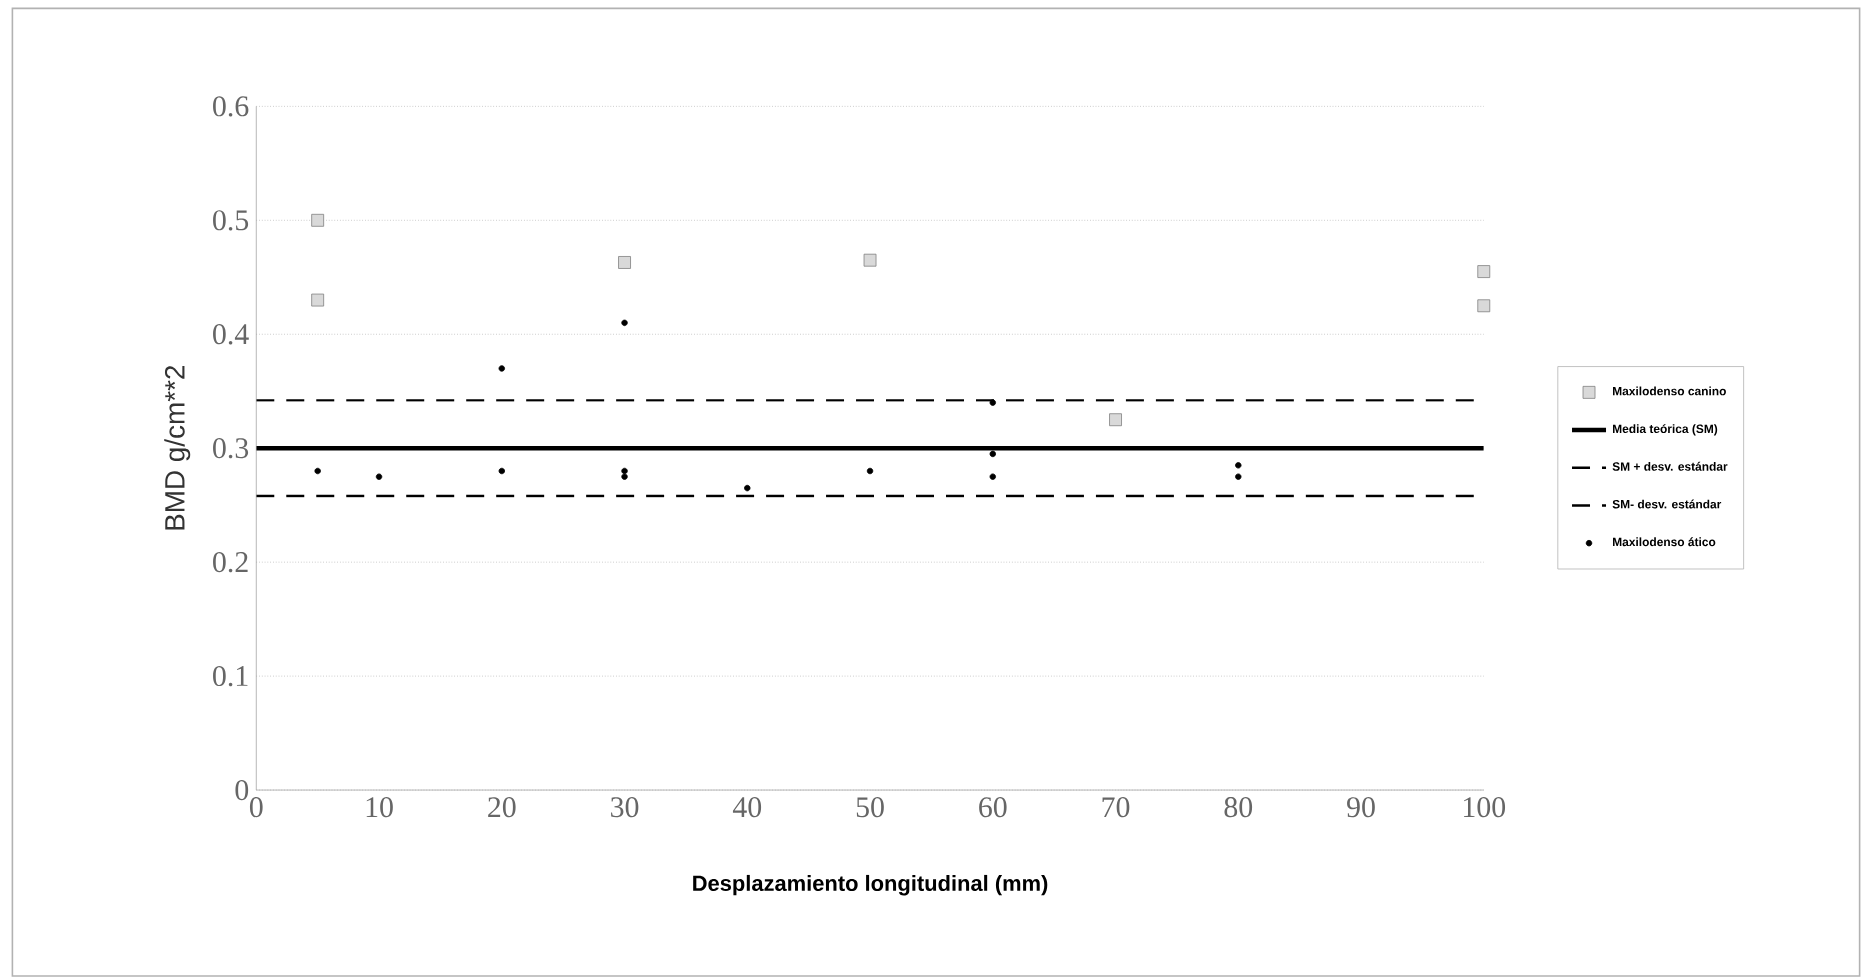 Image resolution: width=1868 pixels, height=980 pixels. I want to click on x-tick-label: 40, so click(747, 807).